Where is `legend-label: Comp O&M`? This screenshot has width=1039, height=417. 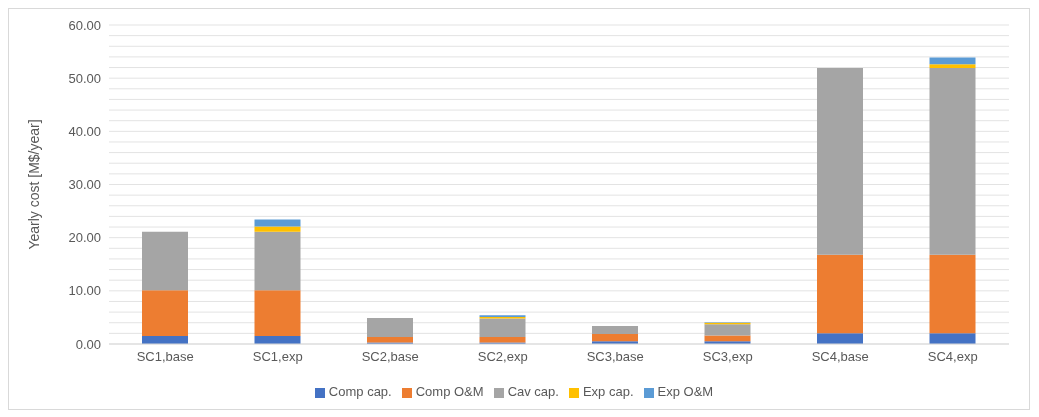
legend-label: Comp O&M is located at coordinates (449, 391).